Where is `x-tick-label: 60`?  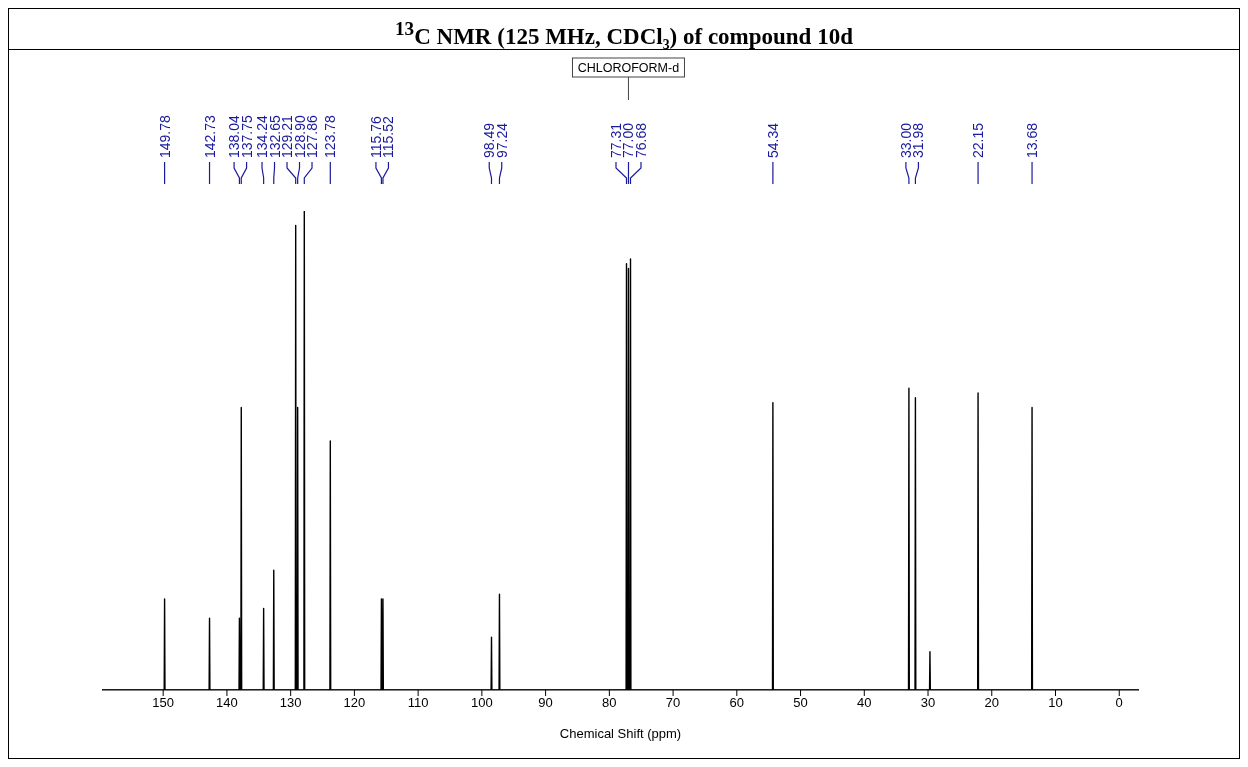 x-tick-label: 60 is located at coordinates (737, 703).